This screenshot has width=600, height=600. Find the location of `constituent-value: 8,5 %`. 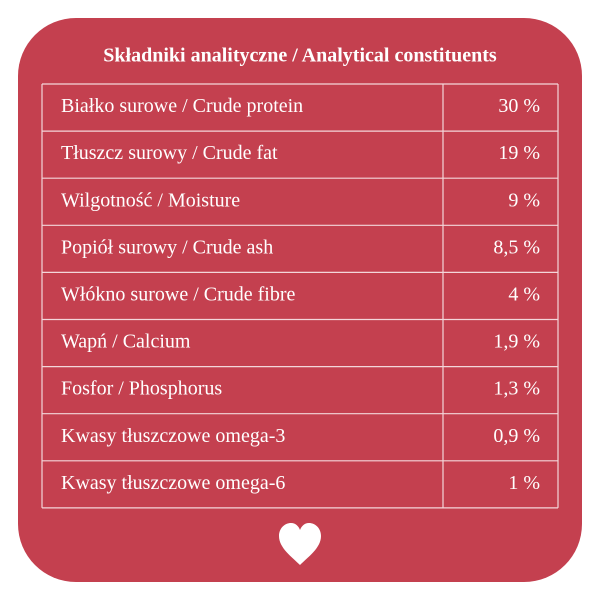

constituent-value: 8,5 % is located at coordinates (516, 247).